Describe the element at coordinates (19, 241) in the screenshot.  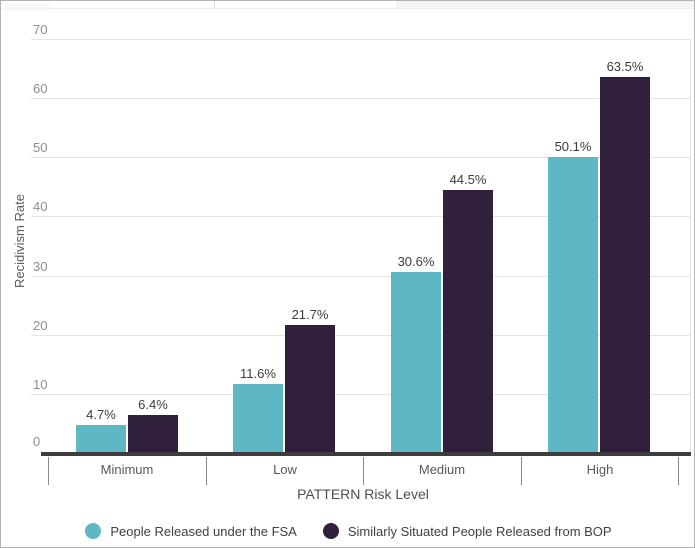
I see `y-axis-title: Recidivism Rate` at that location.